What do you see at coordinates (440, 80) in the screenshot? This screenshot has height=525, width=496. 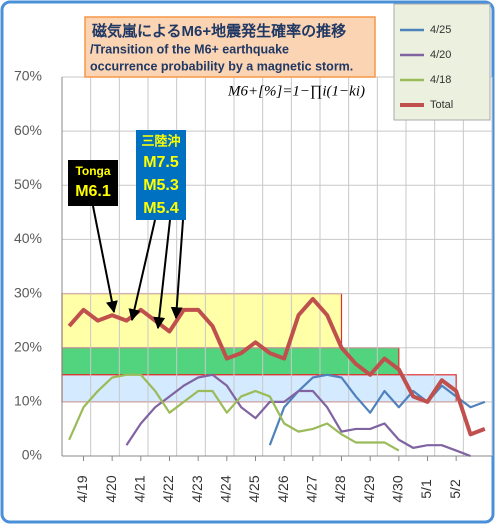 I see `legend-label: 4/18` at bounding box center [440, 80].